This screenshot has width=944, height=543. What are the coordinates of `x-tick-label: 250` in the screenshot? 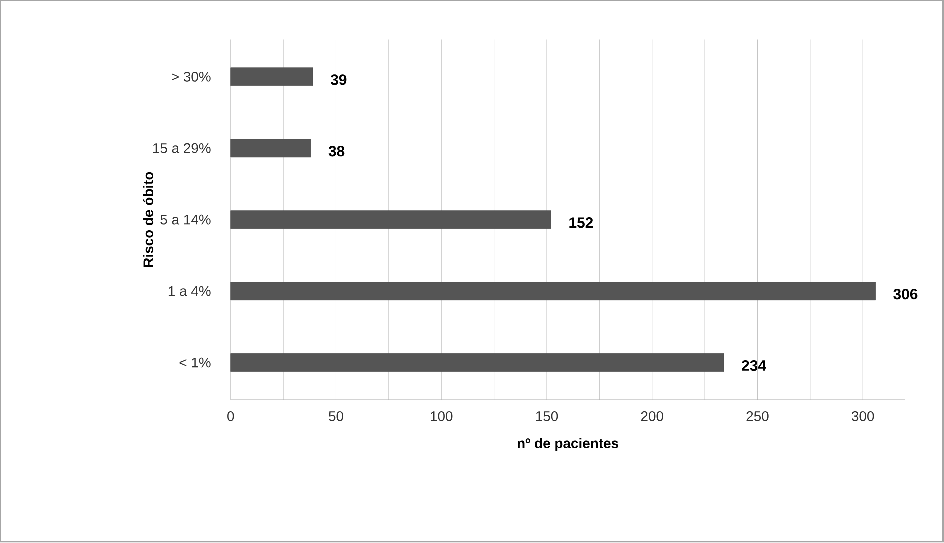 It's located at (757, 417).